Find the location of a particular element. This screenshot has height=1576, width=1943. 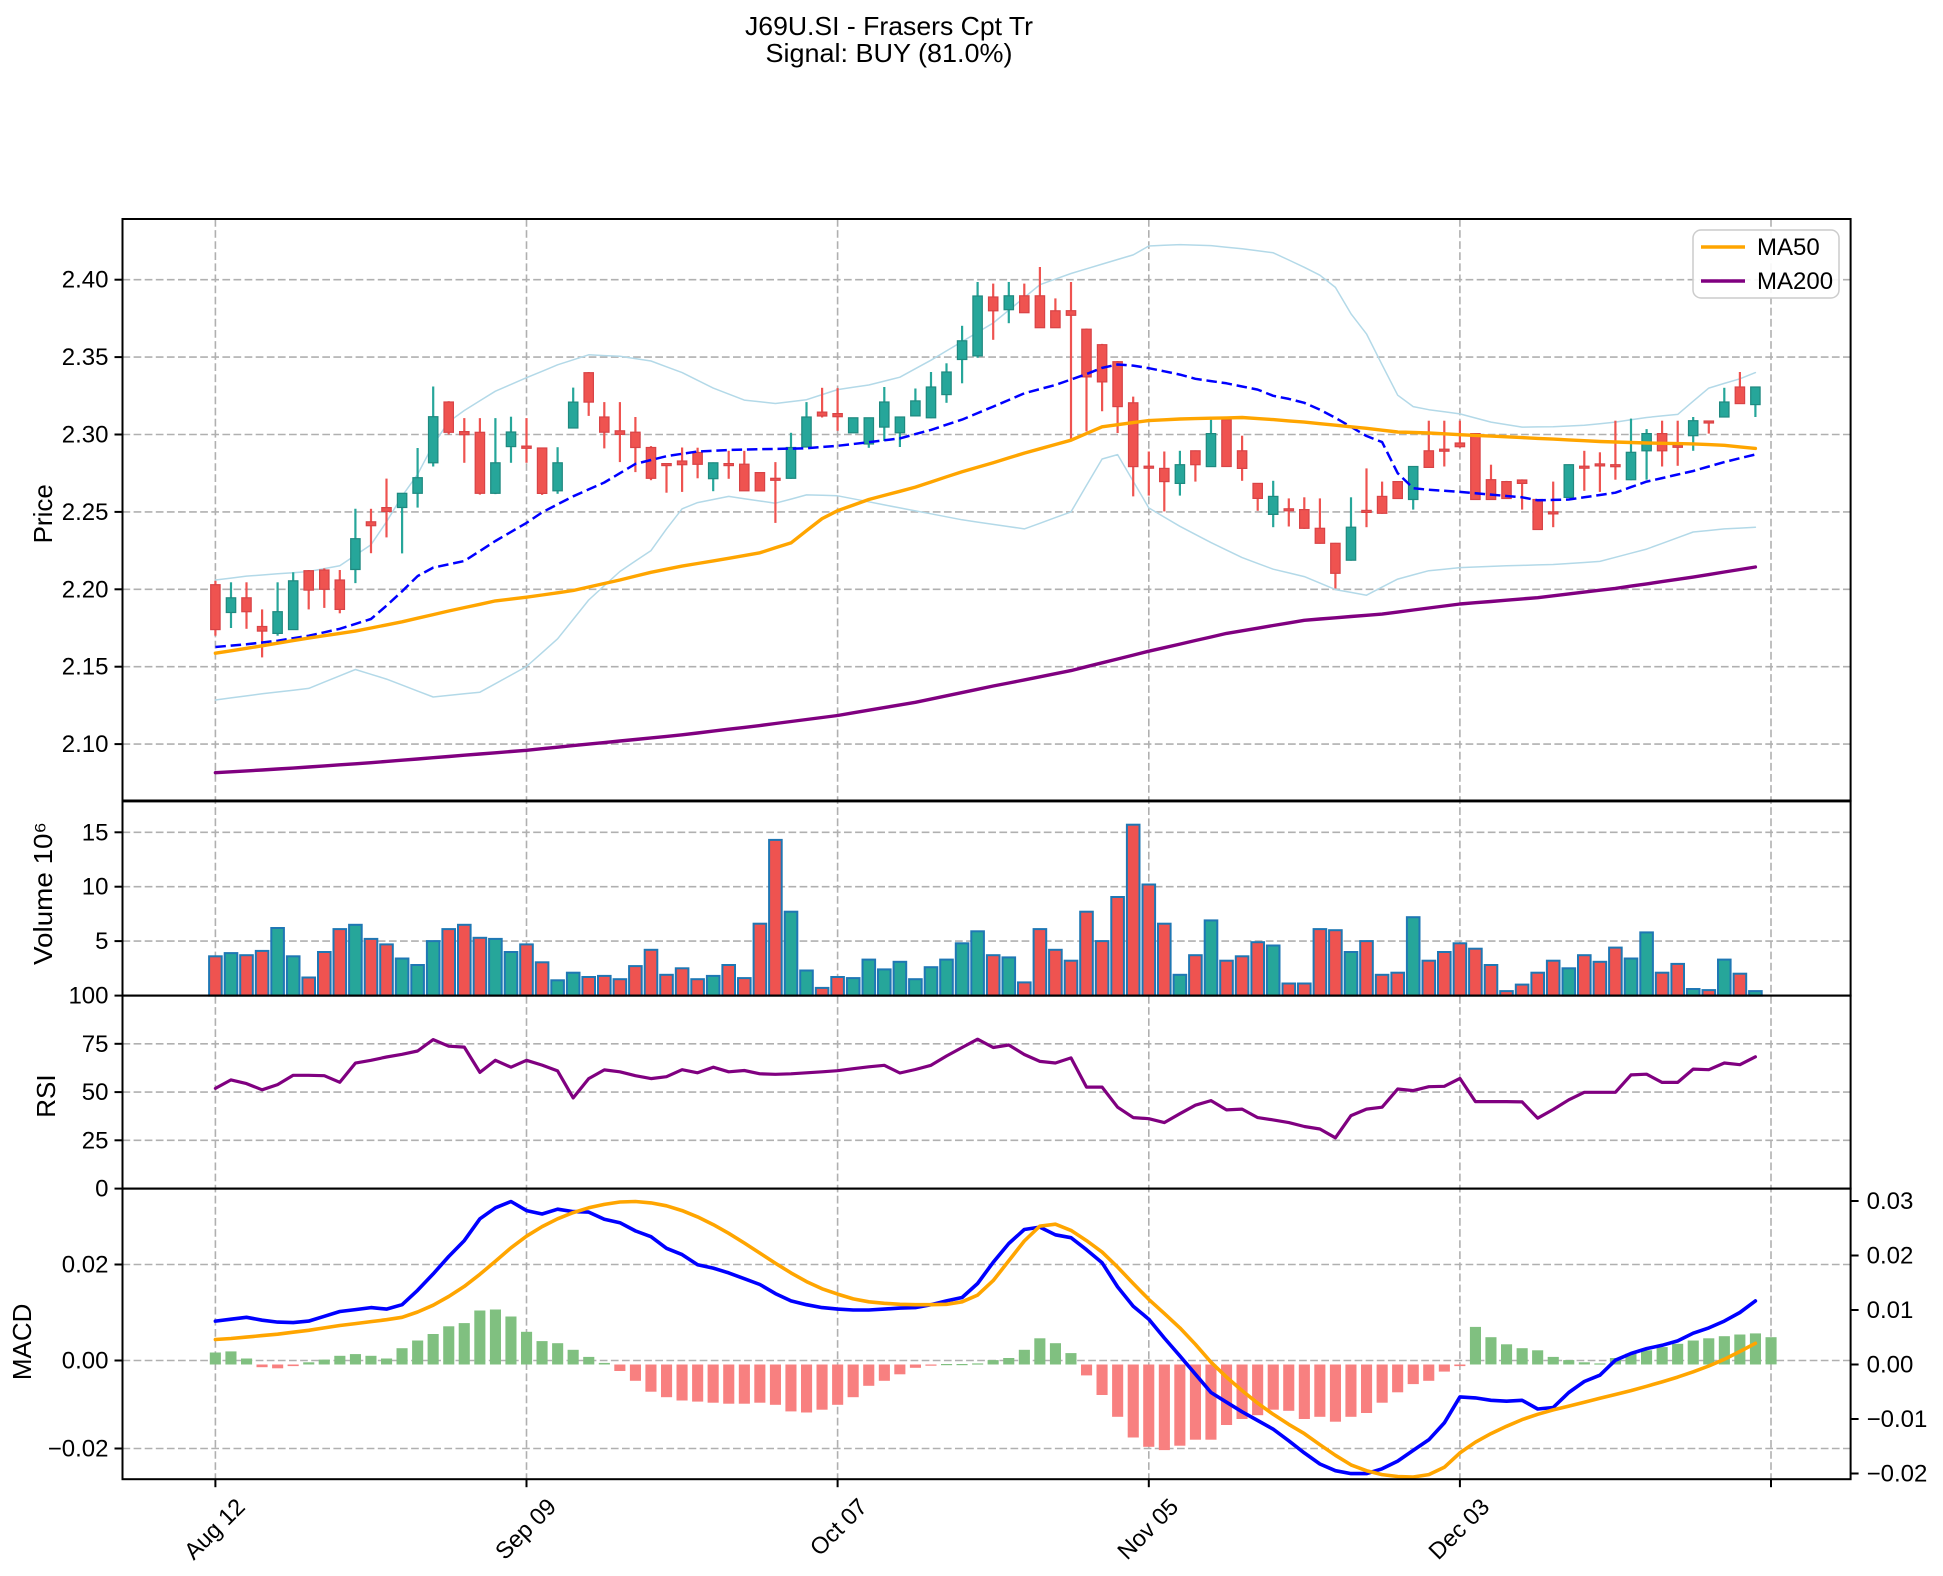

svg-text: RSI is located at coordinates (46, 1095).